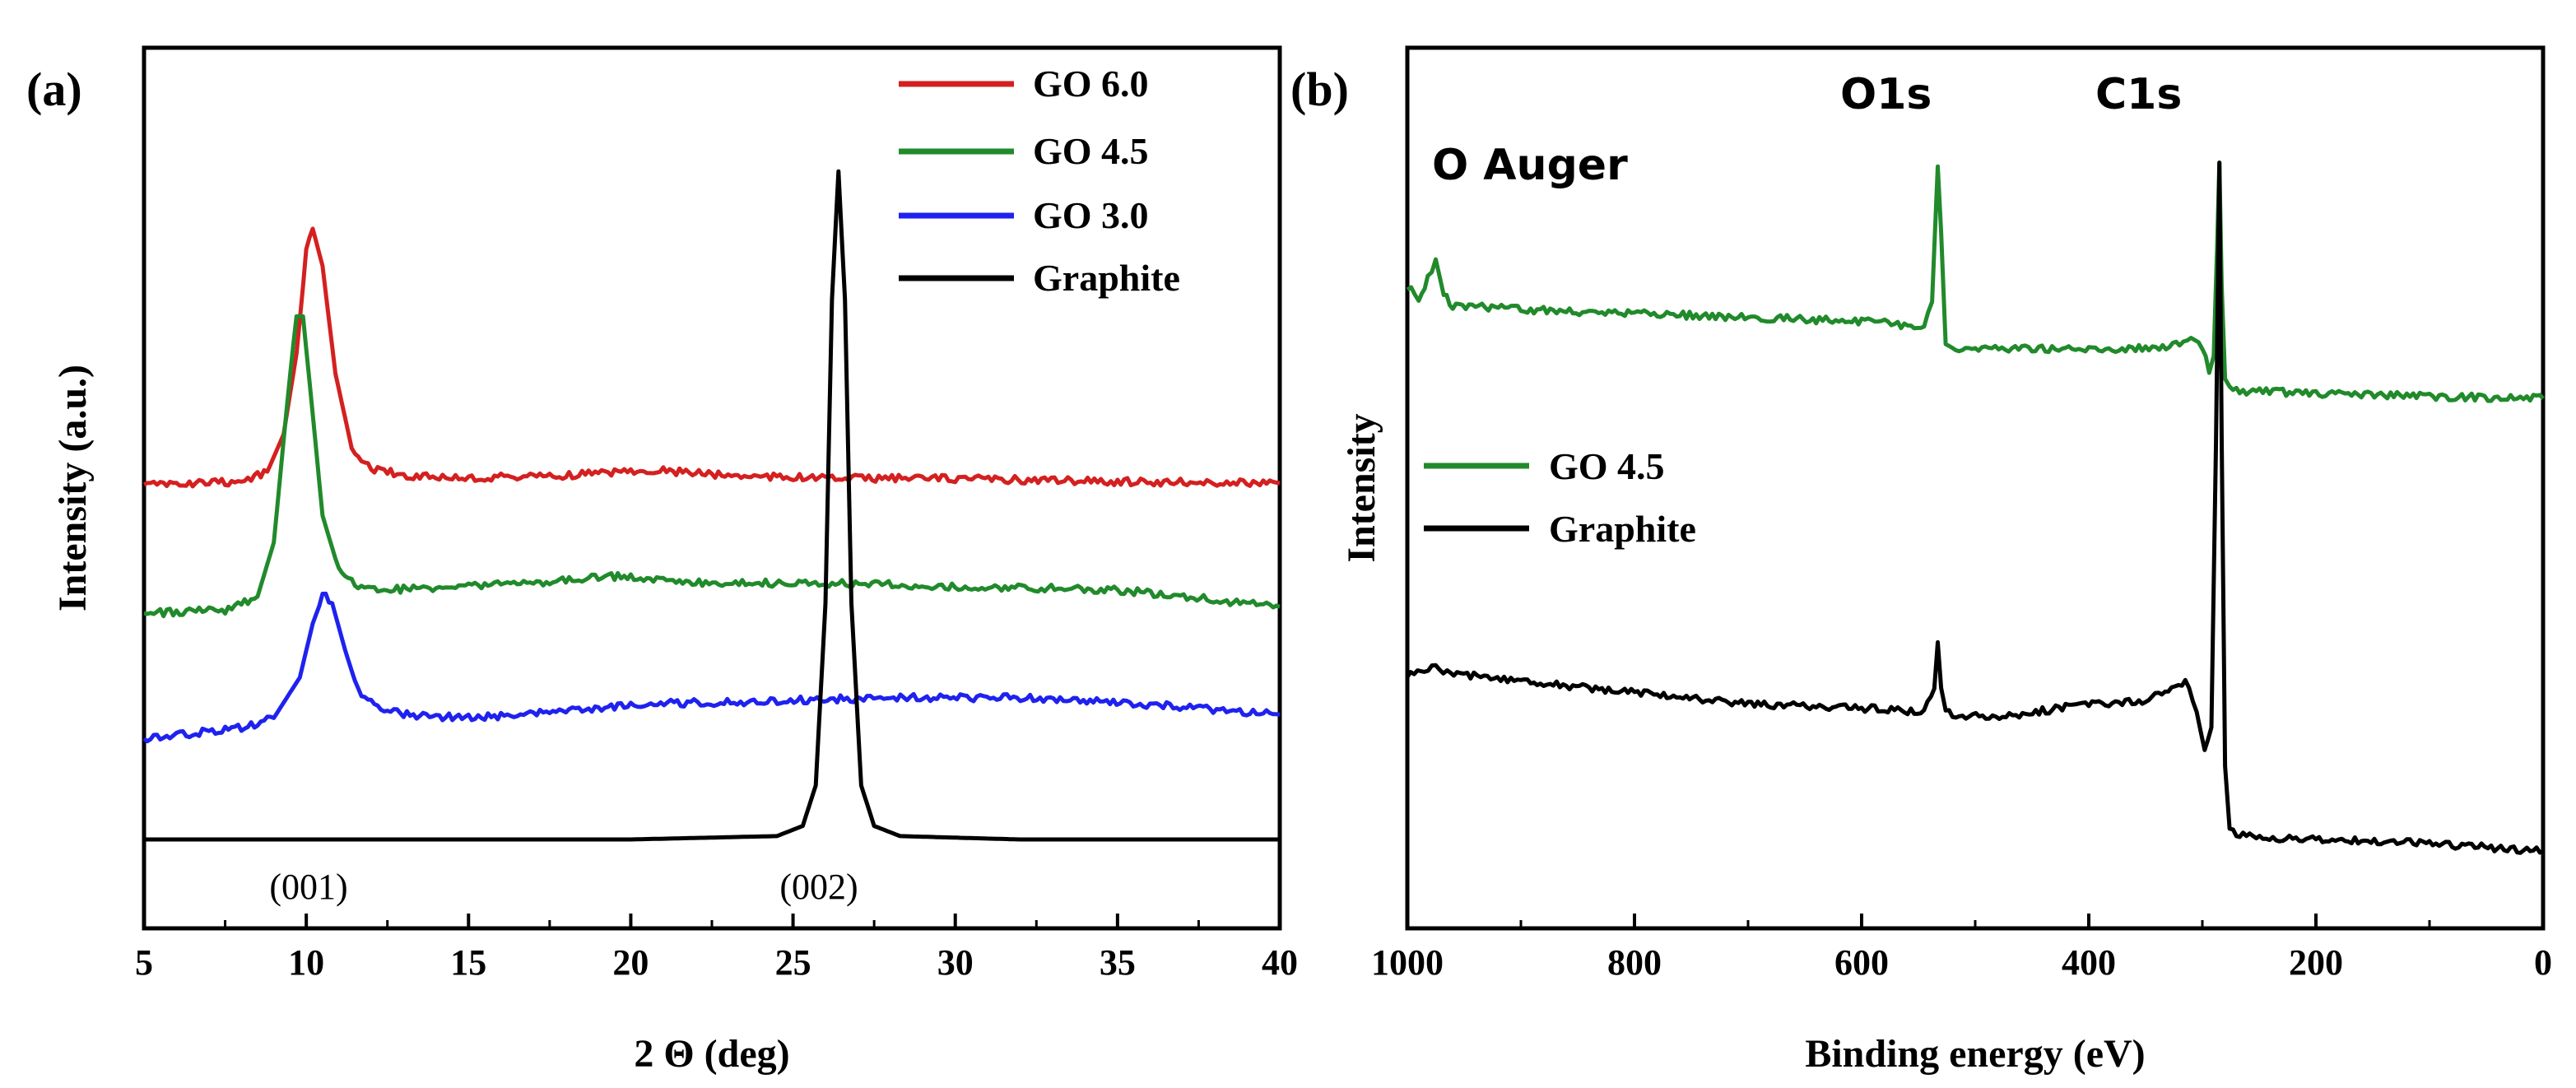 The height and width of the screenshot is (1088, 2576). Describe the element at coordinates (1622, 529) in the screenshot. I see `legend-label-graphite-b: Graphite` at that location.